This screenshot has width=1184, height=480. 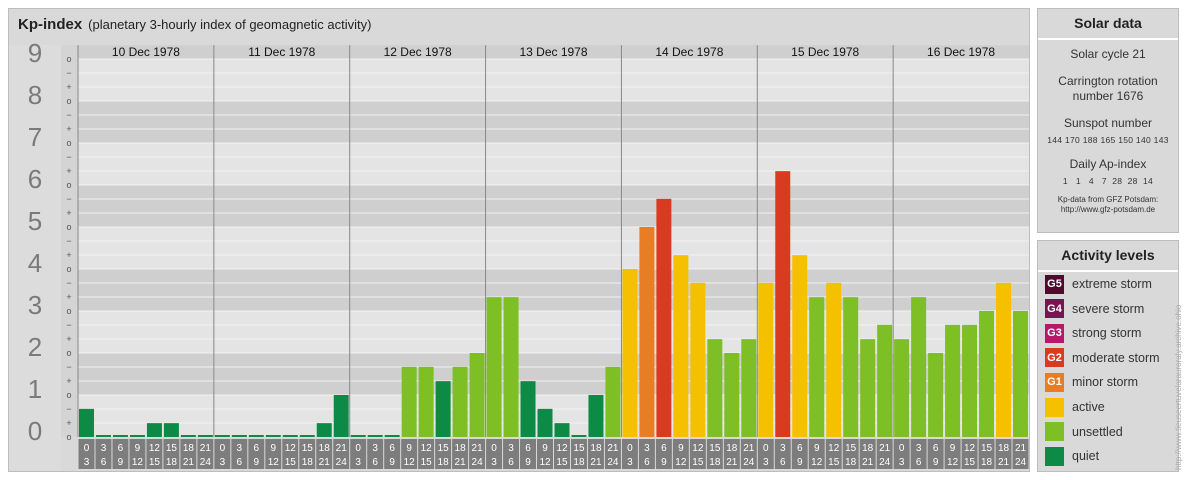 I want to click on legend-row-extreme-storm: G5 extreme storm, so click(x=1098, y=284).